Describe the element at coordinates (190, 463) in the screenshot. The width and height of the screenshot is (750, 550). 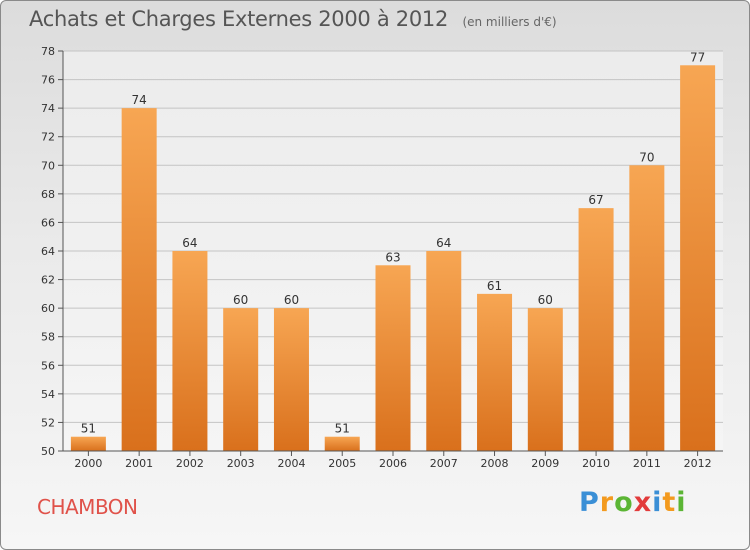
I see `x-tick-label: 2002` at that location.